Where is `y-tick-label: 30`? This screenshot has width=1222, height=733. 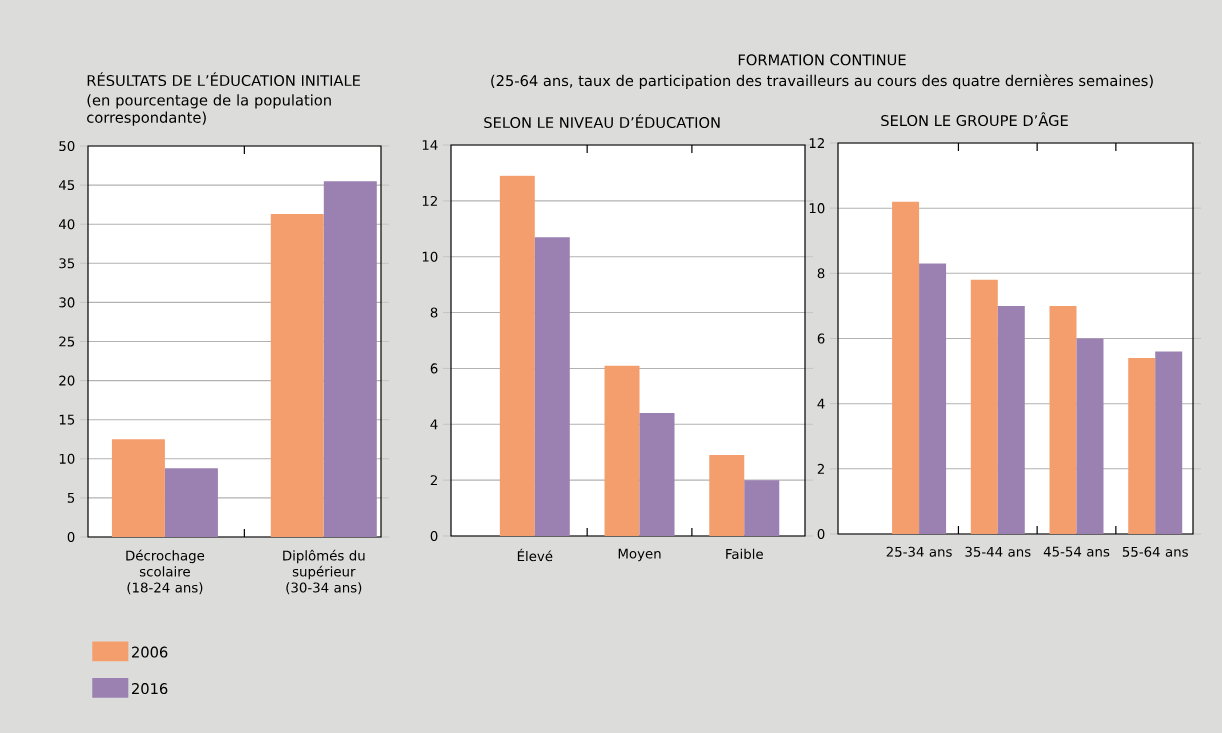
y-tick-label: 30 is located at coordinates (67, 302).